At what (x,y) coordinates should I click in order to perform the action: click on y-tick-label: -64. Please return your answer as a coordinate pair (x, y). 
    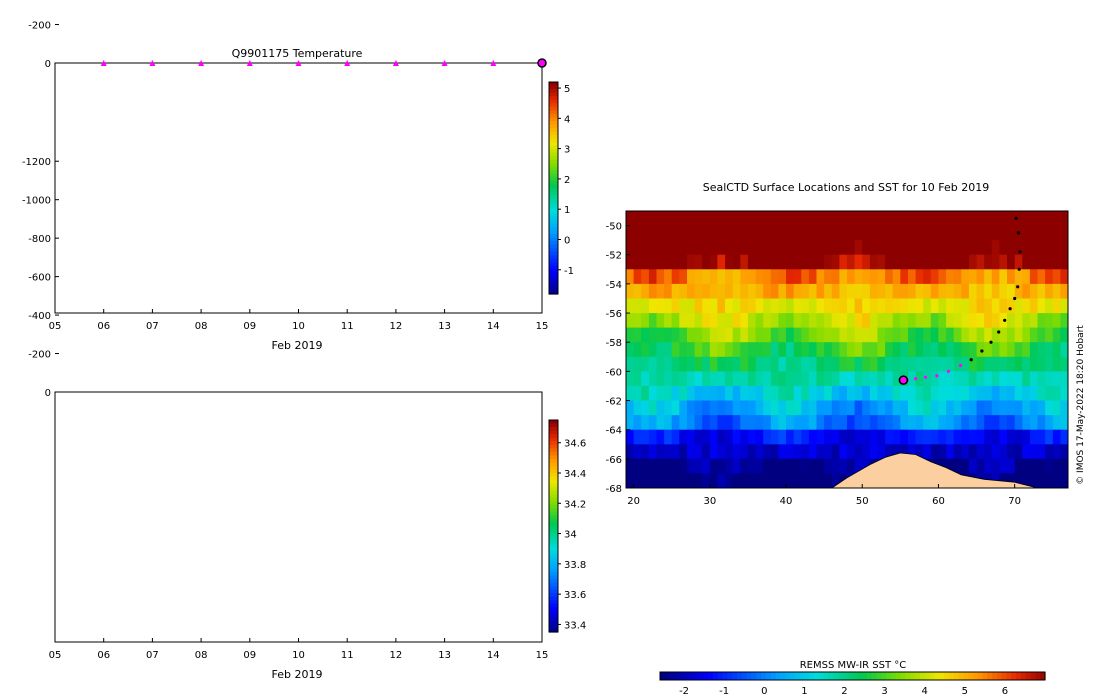
    Looking at the image, I should click on (614, 431).